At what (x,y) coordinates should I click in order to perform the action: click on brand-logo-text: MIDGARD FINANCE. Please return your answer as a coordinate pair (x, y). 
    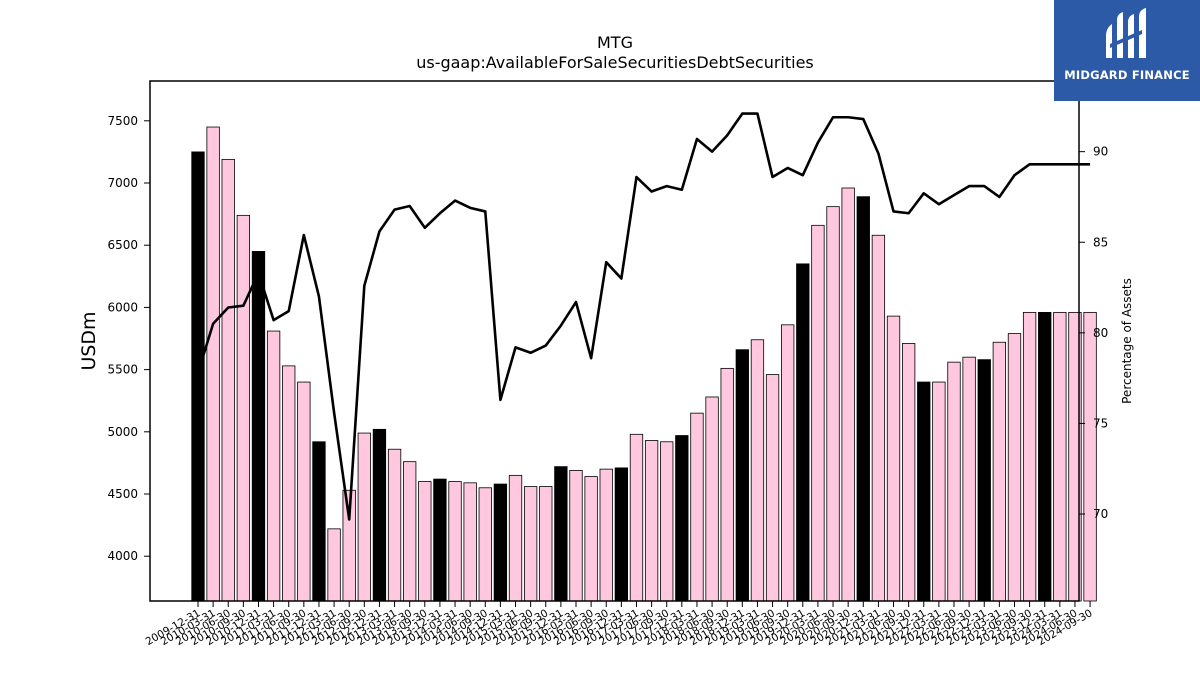
    Looking at the image, I should click on (1127, 75).